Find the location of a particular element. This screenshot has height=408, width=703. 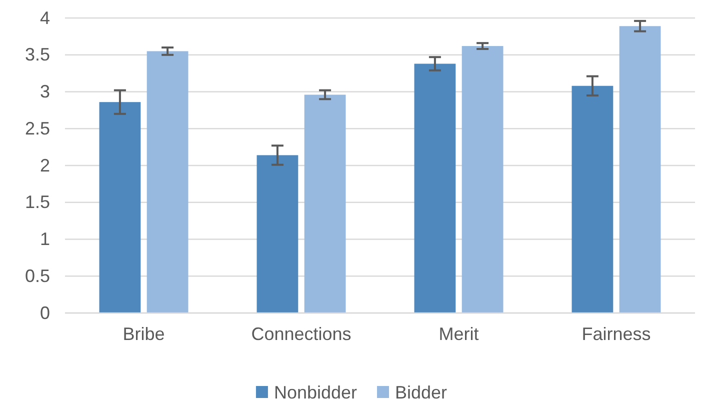

x-tick-label: Connections is located at coordinates (301, 334).